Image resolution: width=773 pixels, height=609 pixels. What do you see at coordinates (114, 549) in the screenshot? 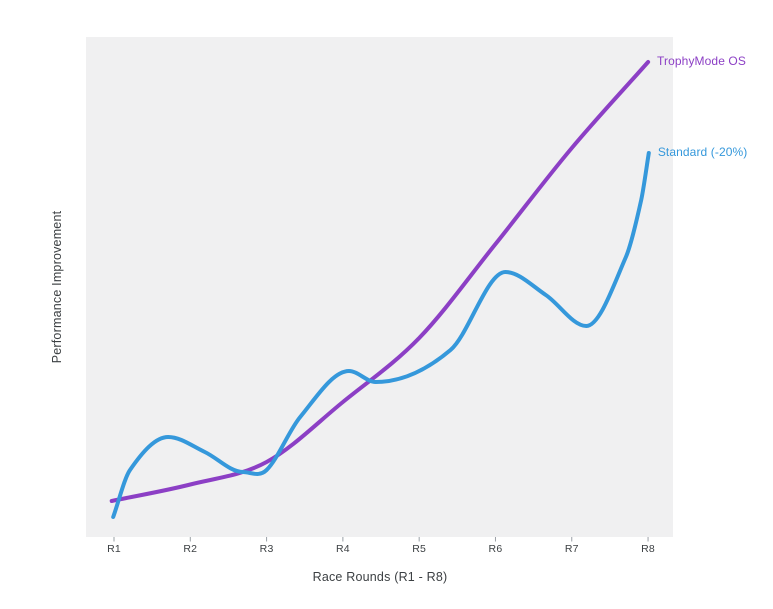
I see `x-tick-label: R1` at bounding box center [114, 549].